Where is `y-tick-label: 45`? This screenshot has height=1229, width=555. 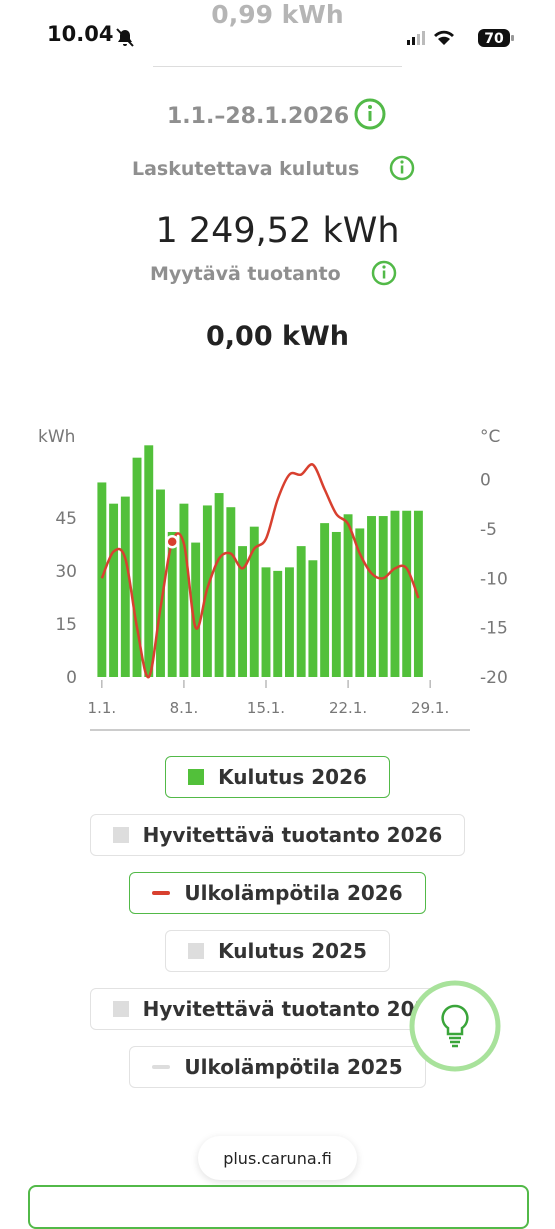 y-tick-label: 45 is located at coordinates (66, 519).